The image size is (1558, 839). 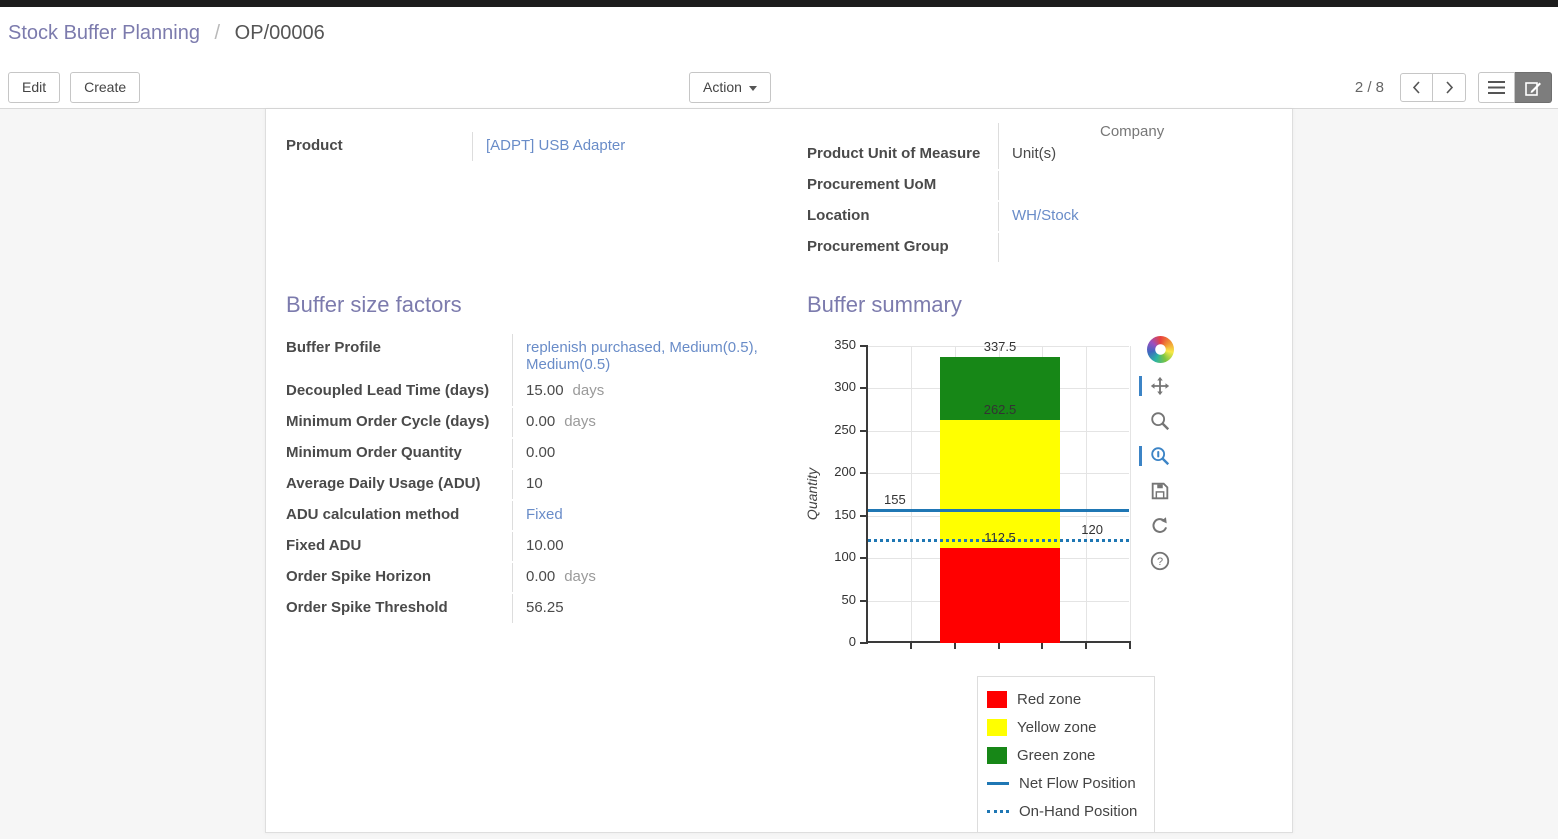 What do you see at coordinates (895, 500) in the screenshot?
I see `net-flow-position-label: 155` at bounding box center [895, 500].